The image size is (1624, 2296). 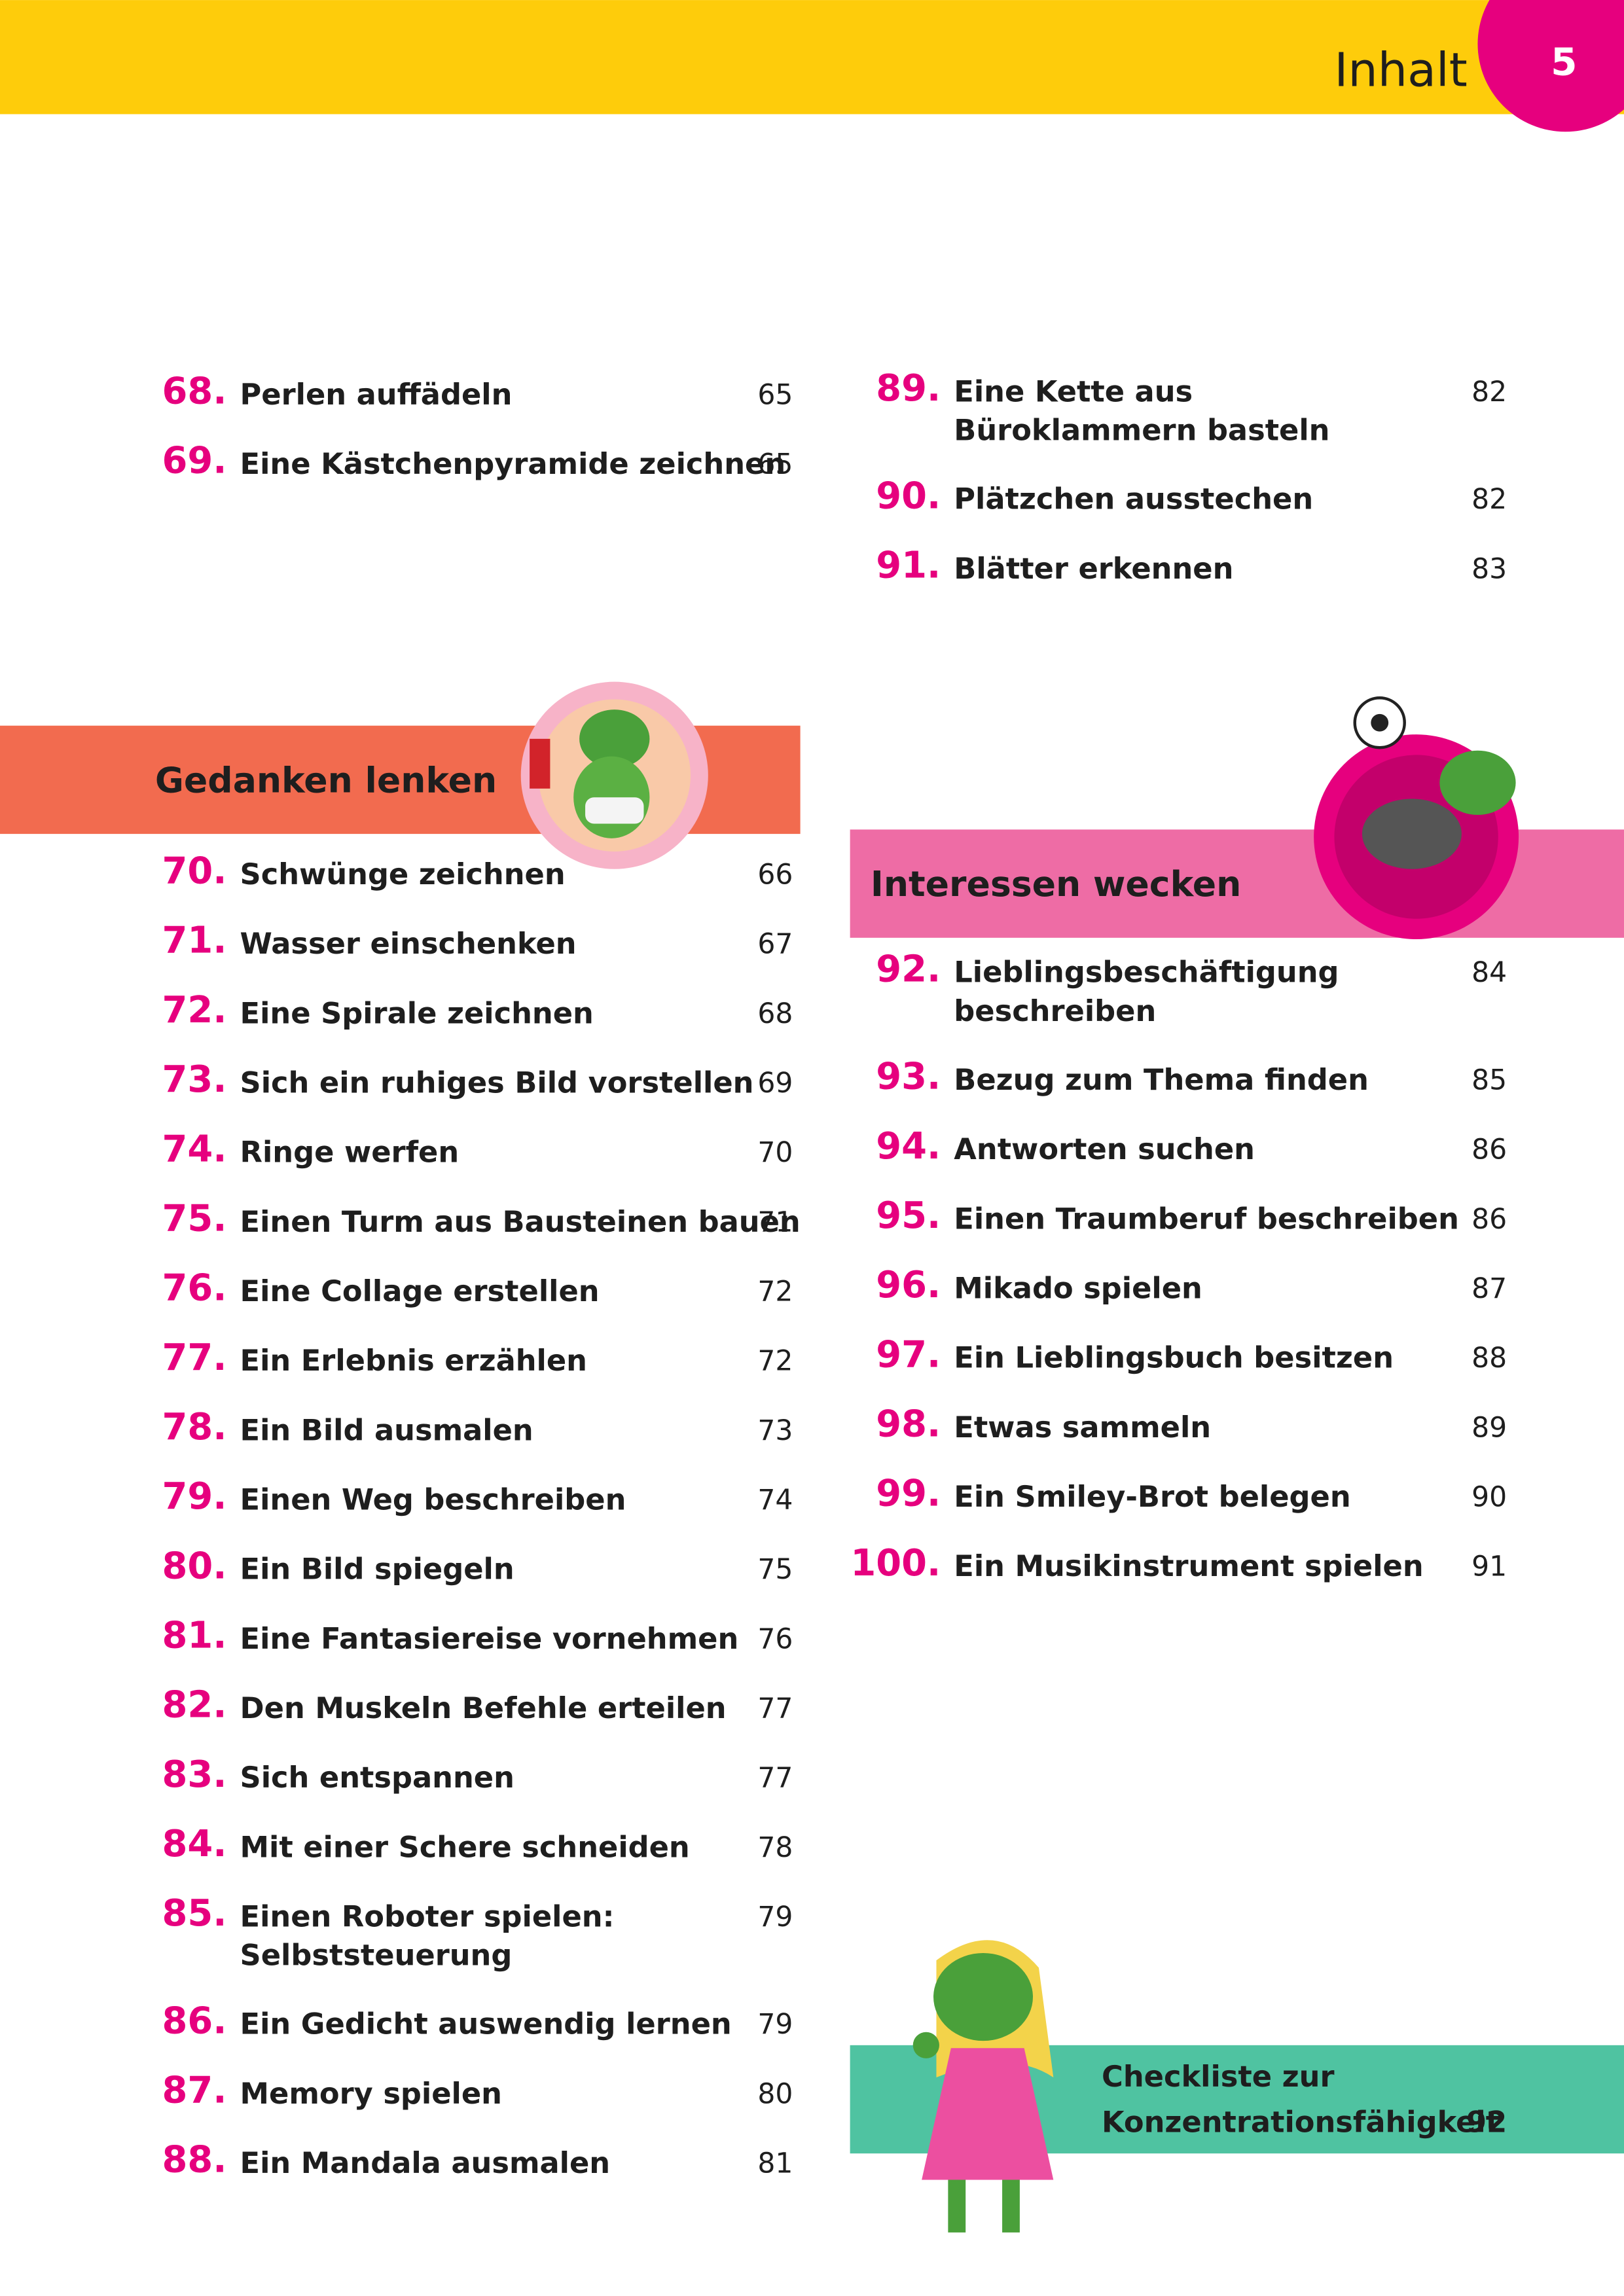 What do you see at coordinates (908, 1424) in the screenshot?
I see `item-number: 98.` at bounding box center [908, 1424].